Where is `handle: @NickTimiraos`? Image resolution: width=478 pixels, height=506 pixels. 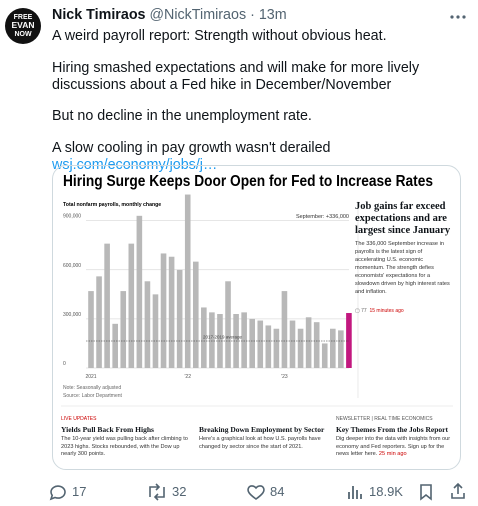 handle: @NickTimiraos is located at coordinates (198, 15).